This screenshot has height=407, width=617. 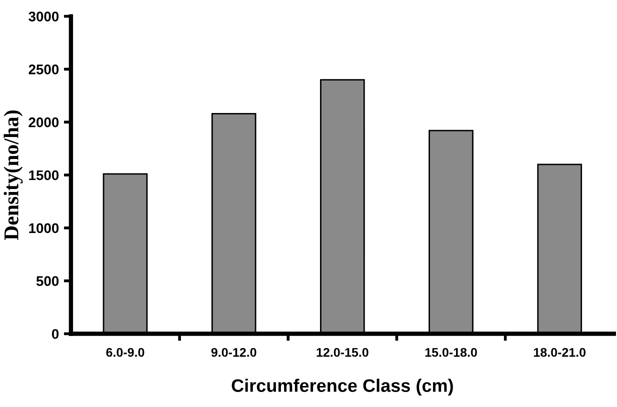 I want to click on x-axis-title: Circumference Class (cm), so click(x=342, y=387).